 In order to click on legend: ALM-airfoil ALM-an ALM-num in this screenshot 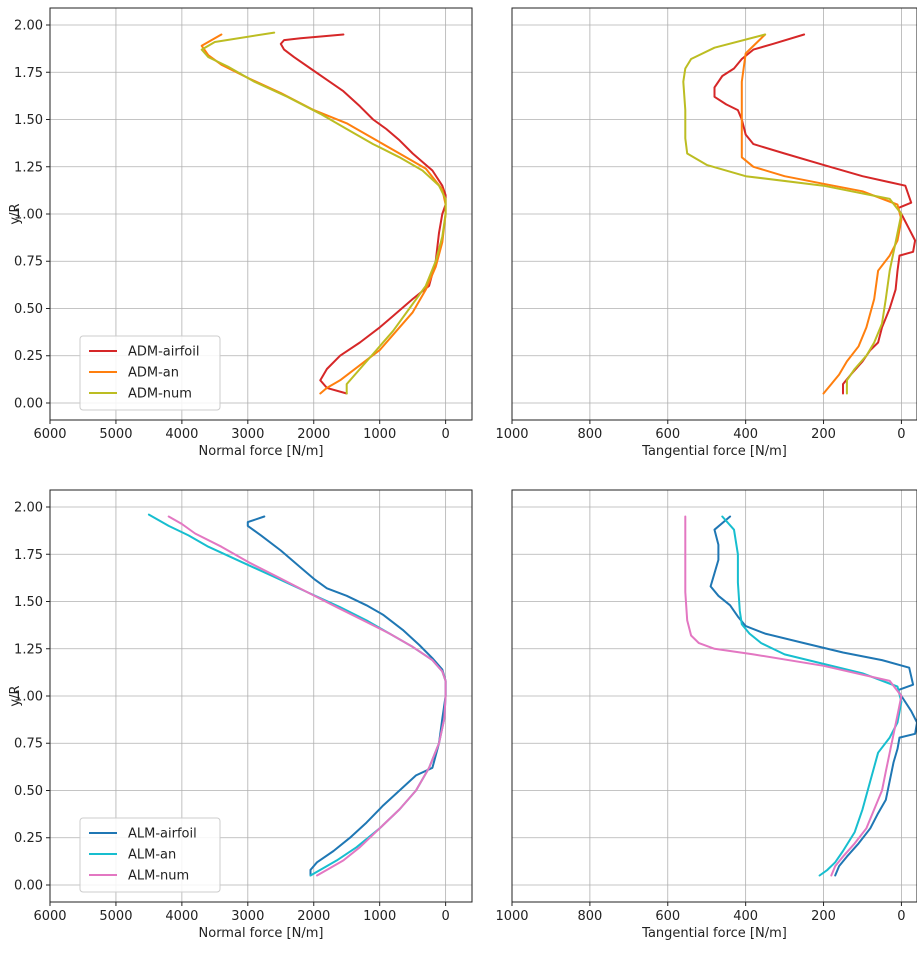, I will do `click(150, 855)`.